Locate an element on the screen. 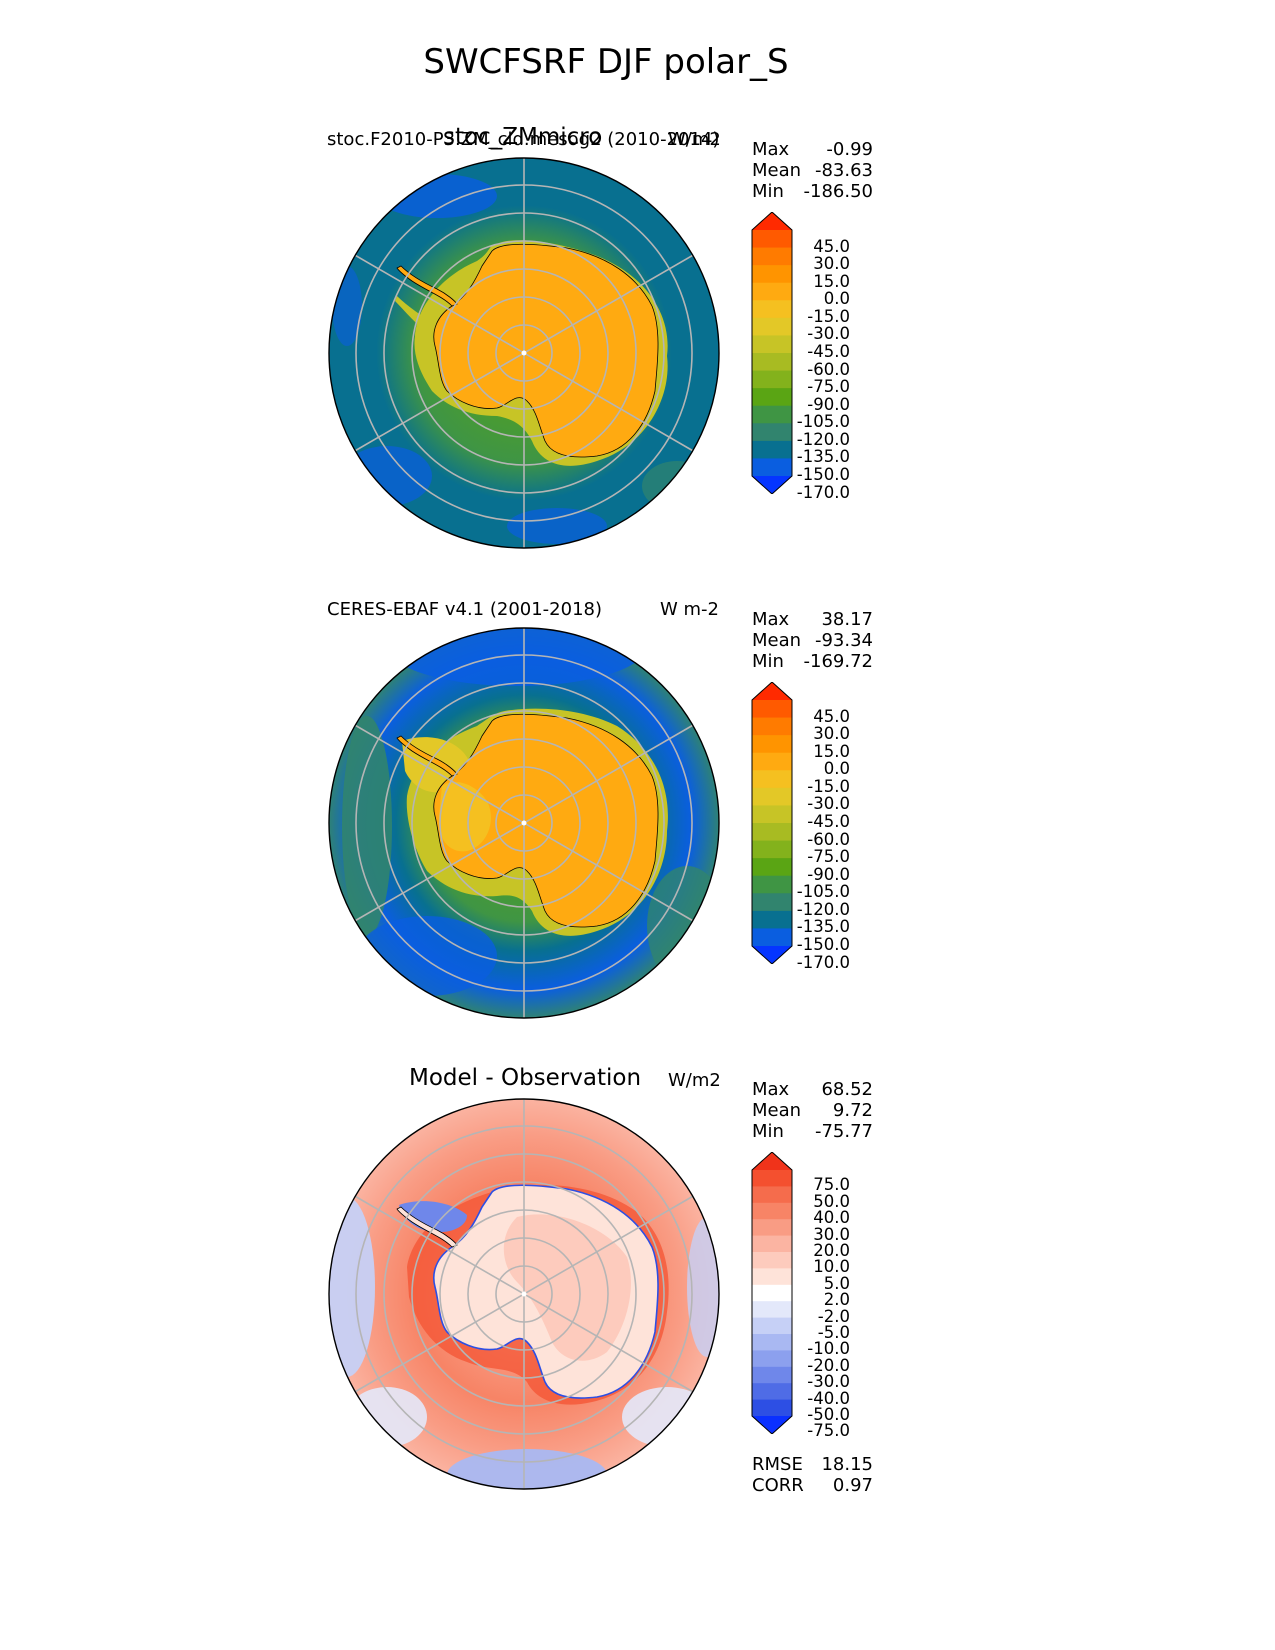 This screenshot has width=1275, height=1650. figure-title: SWCFSRF DJF polar_S is located at coordinates (606, 62).